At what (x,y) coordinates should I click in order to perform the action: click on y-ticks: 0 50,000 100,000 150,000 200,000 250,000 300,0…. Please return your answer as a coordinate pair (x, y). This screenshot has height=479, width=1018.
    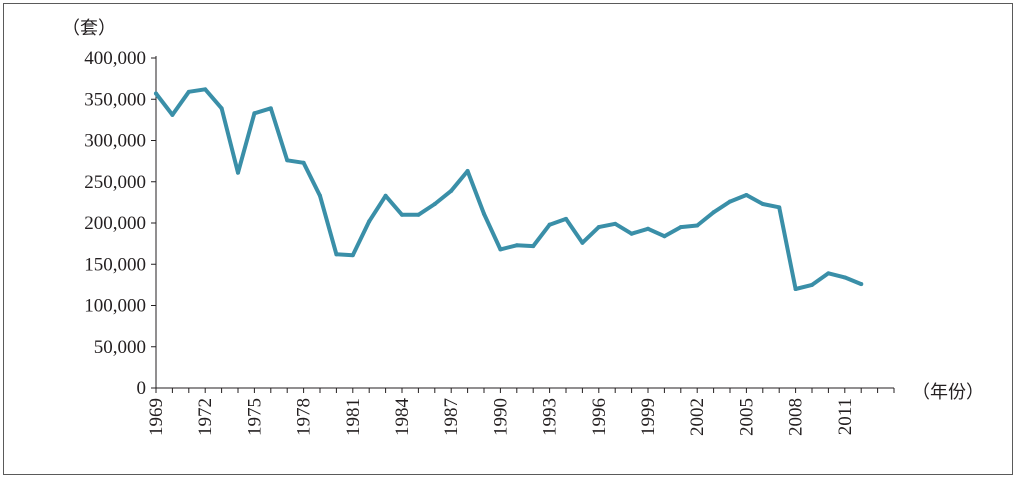
    Looking at the image, I should click on (120, 223).